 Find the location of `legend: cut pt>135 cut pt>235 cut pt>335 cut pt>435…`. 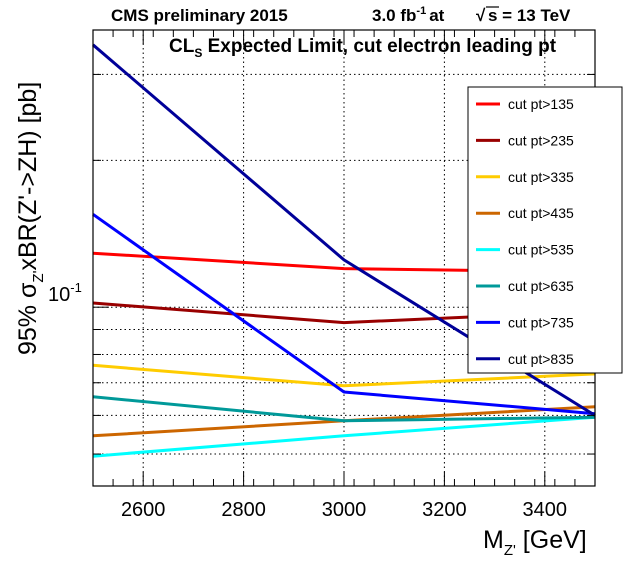

legend: cut pt>135 cut pt>235 cut pt>335 cut pt>435… is located at coordinates (545, 230).